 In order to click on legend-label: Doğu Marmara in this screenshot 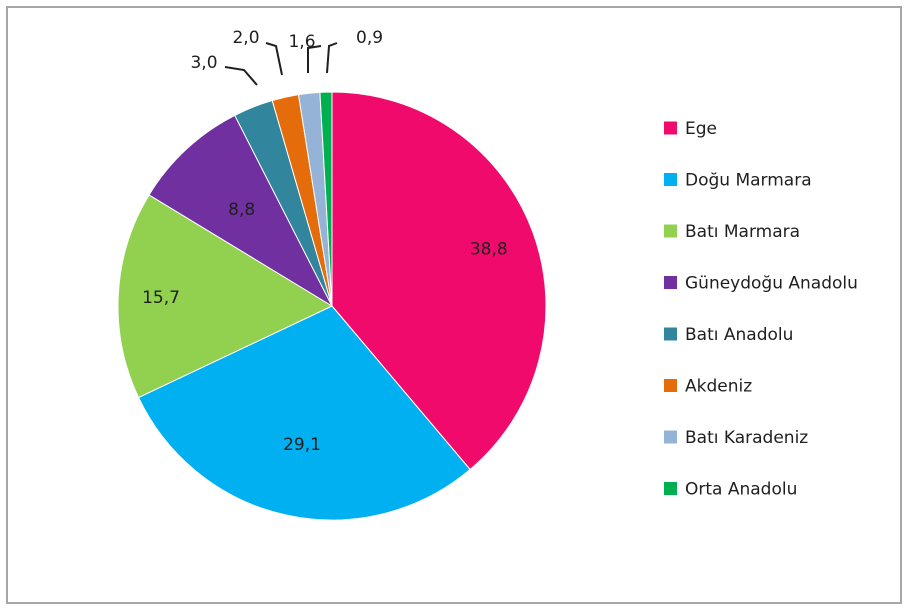, I will do `click(748, 181)`.